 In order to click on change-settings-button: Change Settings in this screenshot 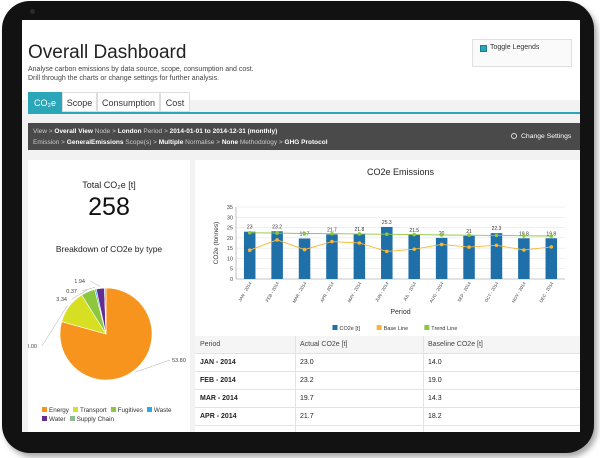, I will do `click(541, 136)`.